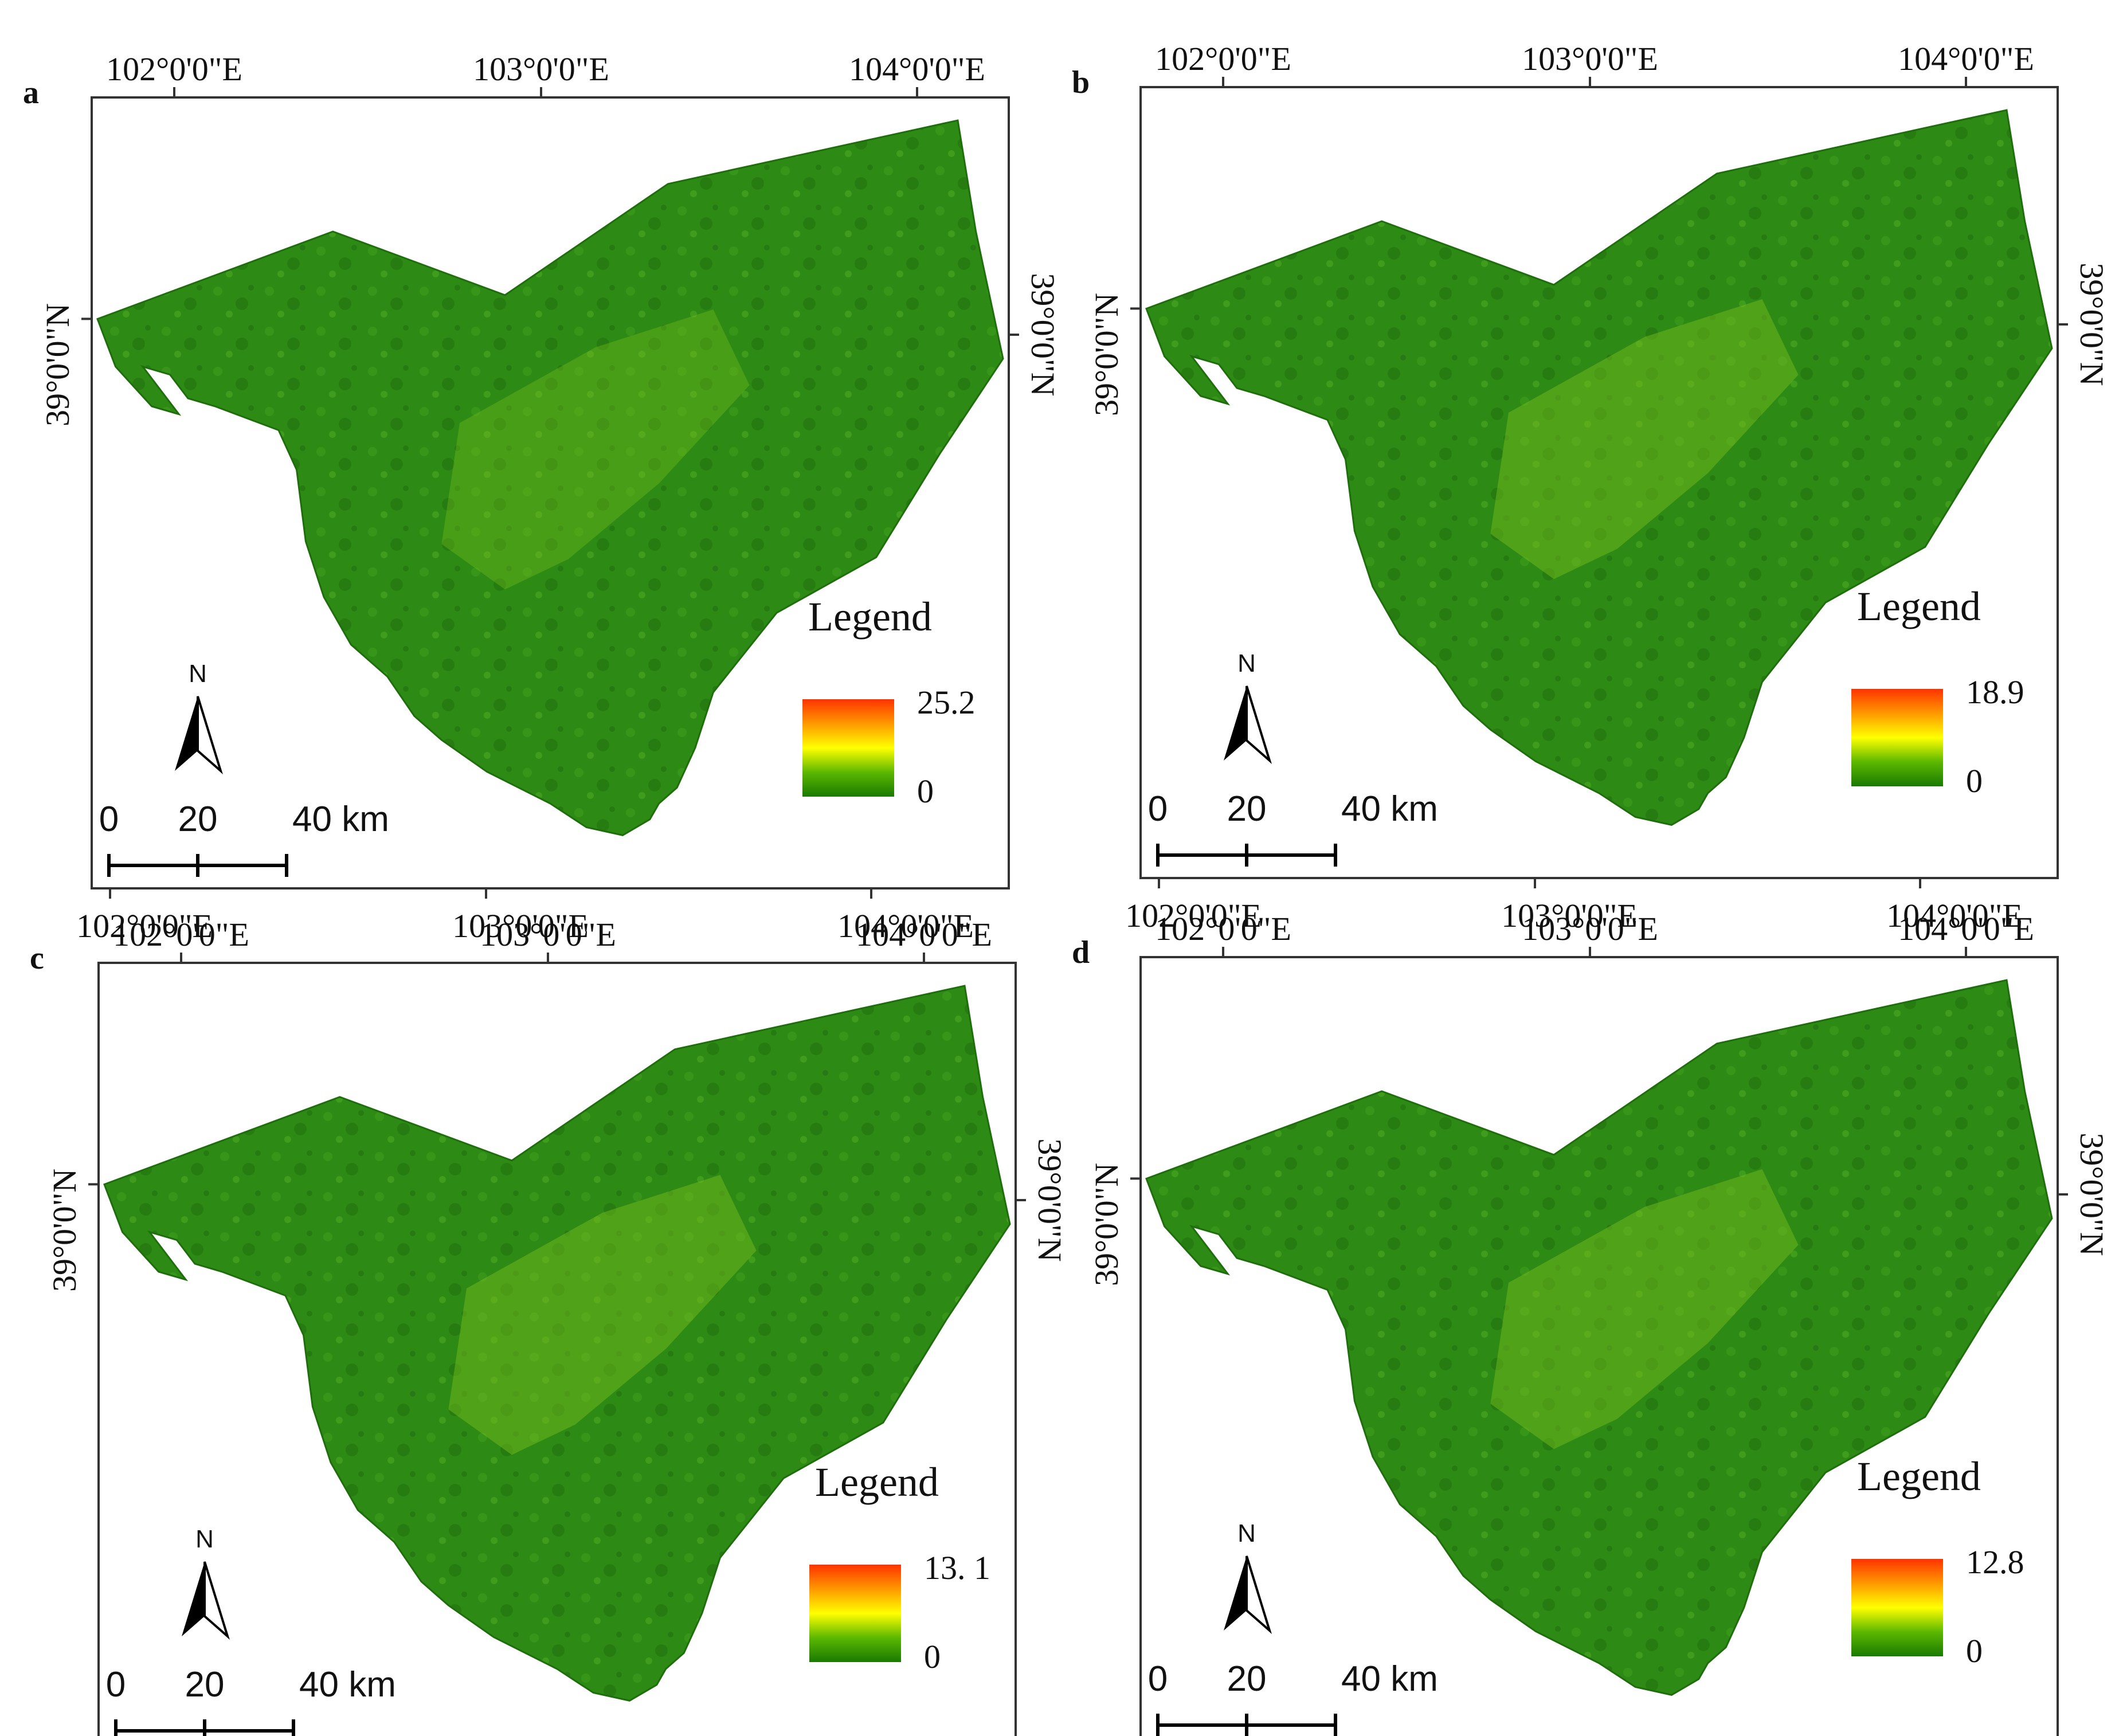  What do you see at coordinates (1081, 82) in the screenshot?
I see `panel-label: b` at bounding box center [1081, 82].